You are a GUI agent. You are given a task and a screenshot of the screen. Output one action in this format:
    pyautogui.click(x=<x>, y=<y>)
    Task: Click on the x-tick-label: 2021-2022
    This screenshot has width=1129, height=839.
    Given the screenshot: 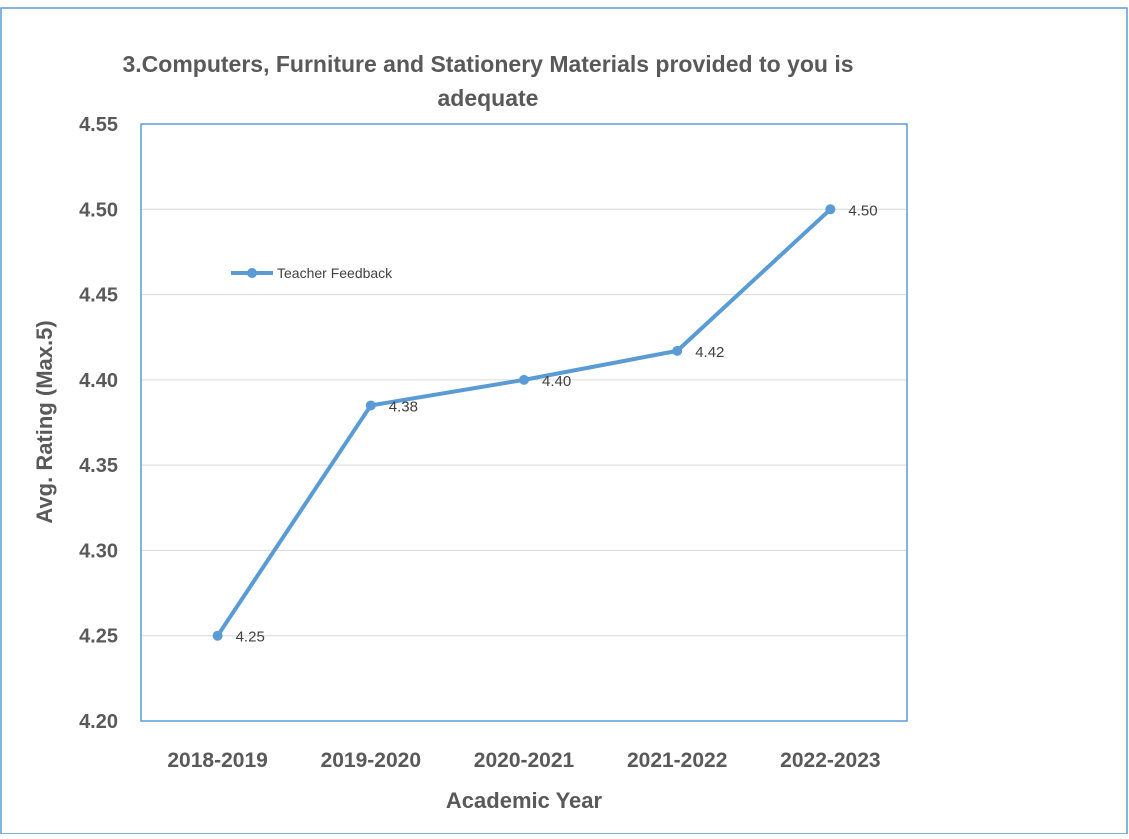 What is the action you would take?
    pyautogui.click(x=677, y=760)
    